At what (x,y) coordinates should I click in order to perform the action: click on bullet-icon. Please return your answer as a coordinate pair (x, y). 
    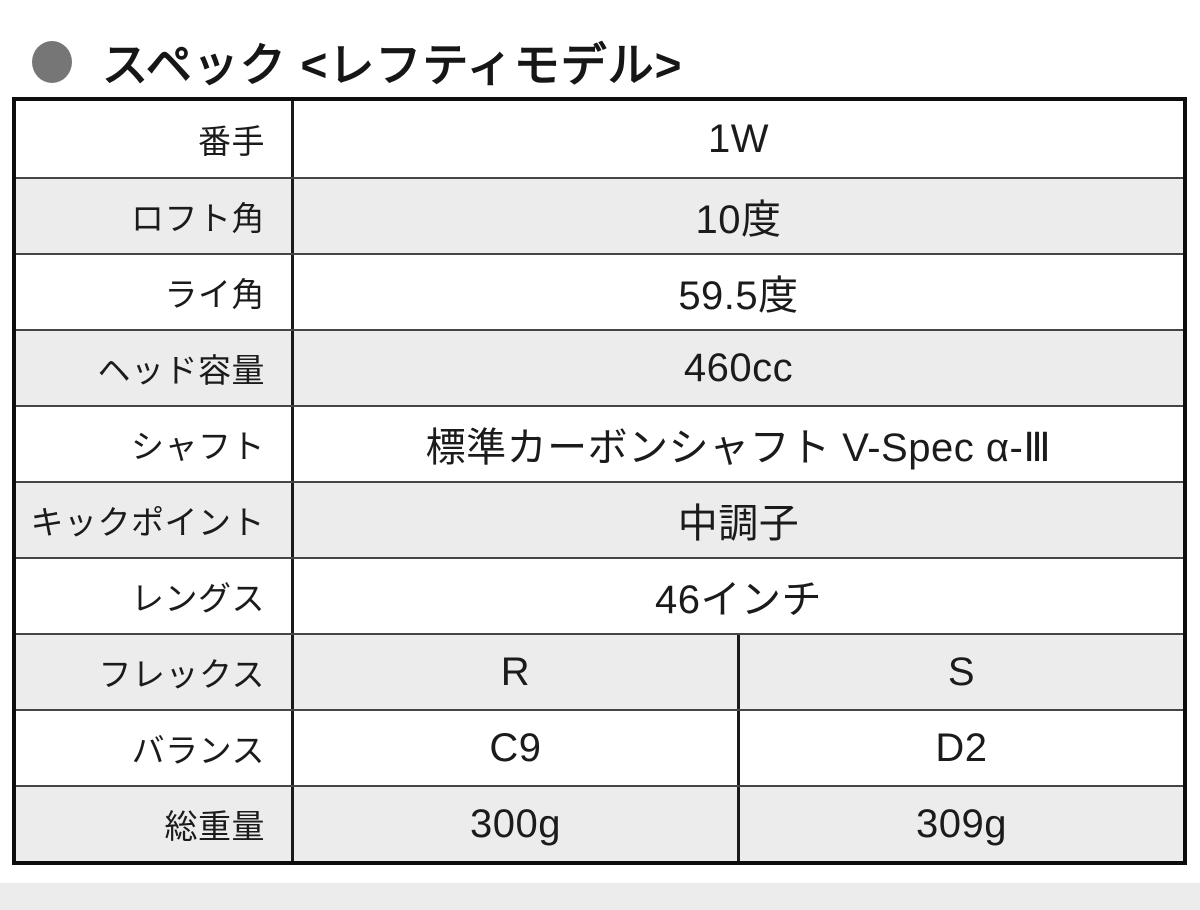
    Looking at the image, I should click on (52, 62).